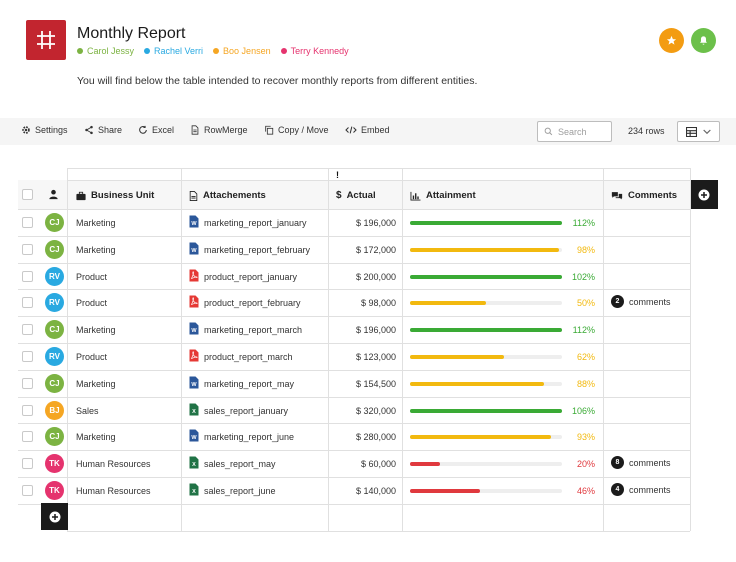 This screenshot has width=736, height=562. What do you see at coordinates (257, 250) in the screenshot?
I see `attachment-link: marketing_report_february` at bounding box center [257, 250].